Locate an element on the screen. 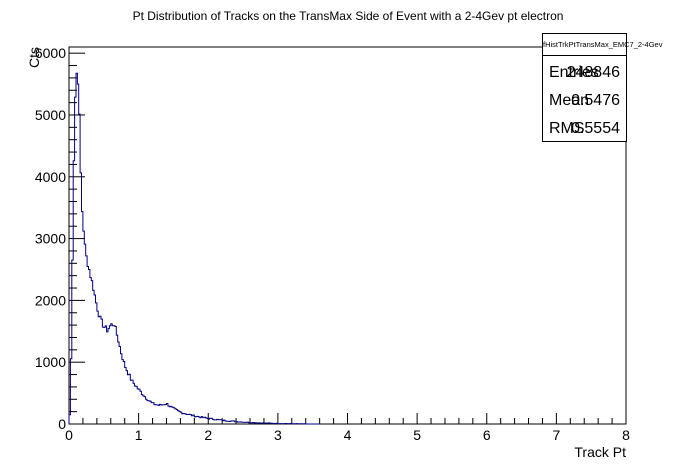 This screenshot has height=472, width=696. x-tick-label: 8 is located at coordinates (626, 435).